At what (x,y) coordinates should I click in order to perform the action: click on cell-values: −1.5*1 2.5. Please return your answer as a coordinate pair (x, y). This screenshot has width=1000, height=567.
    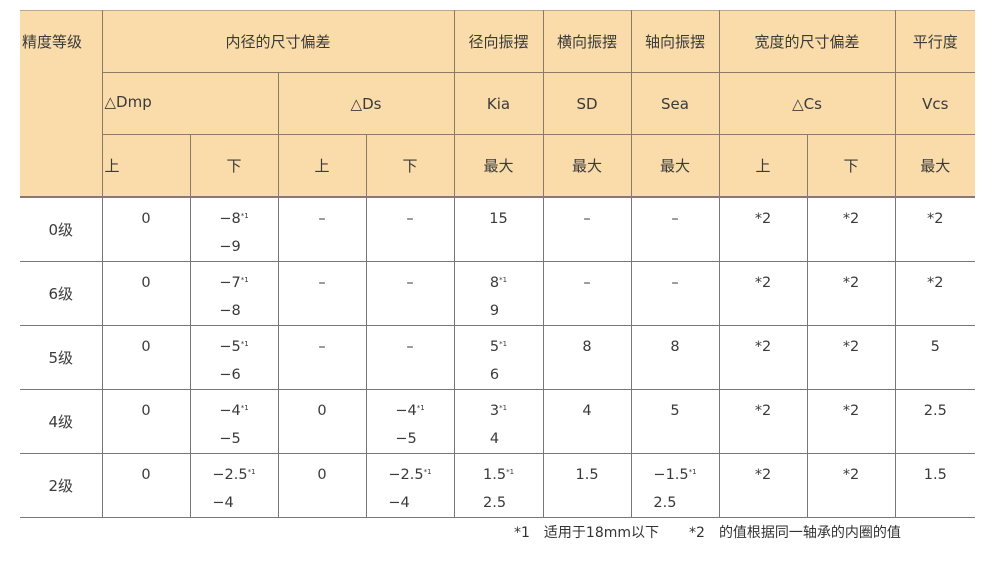
    Looking at the image, I should click on (674, 489).